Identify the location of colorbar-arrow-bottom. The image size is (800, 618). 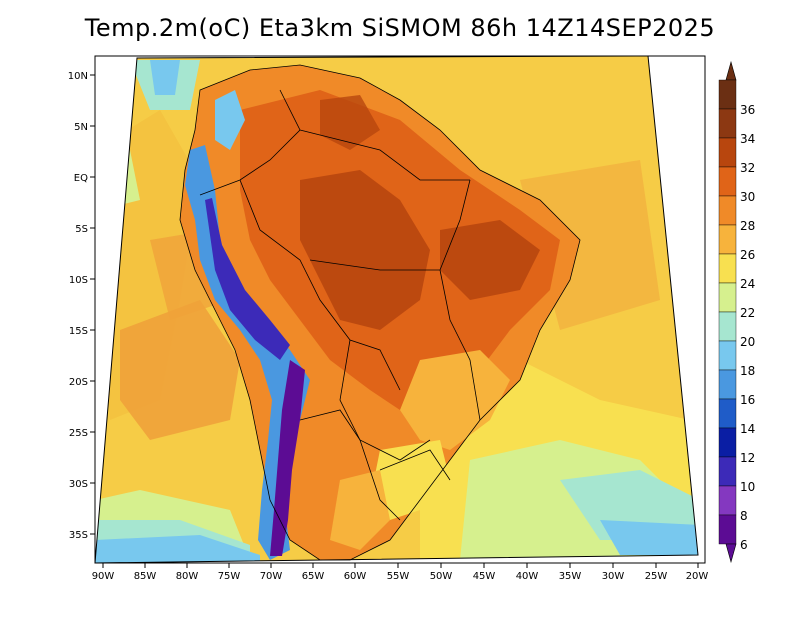
(731, 553).